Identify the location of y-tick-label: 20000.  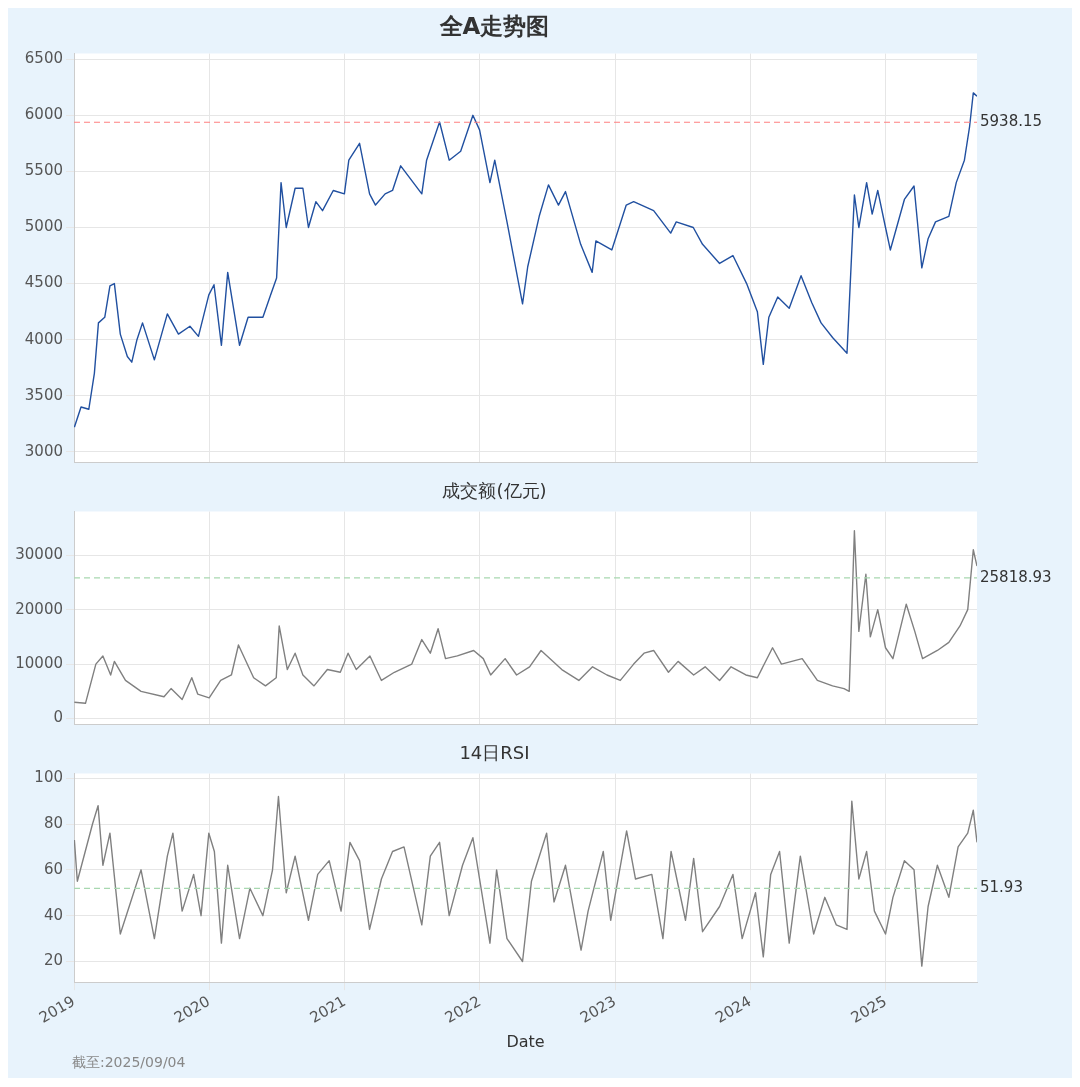
(39, 608).